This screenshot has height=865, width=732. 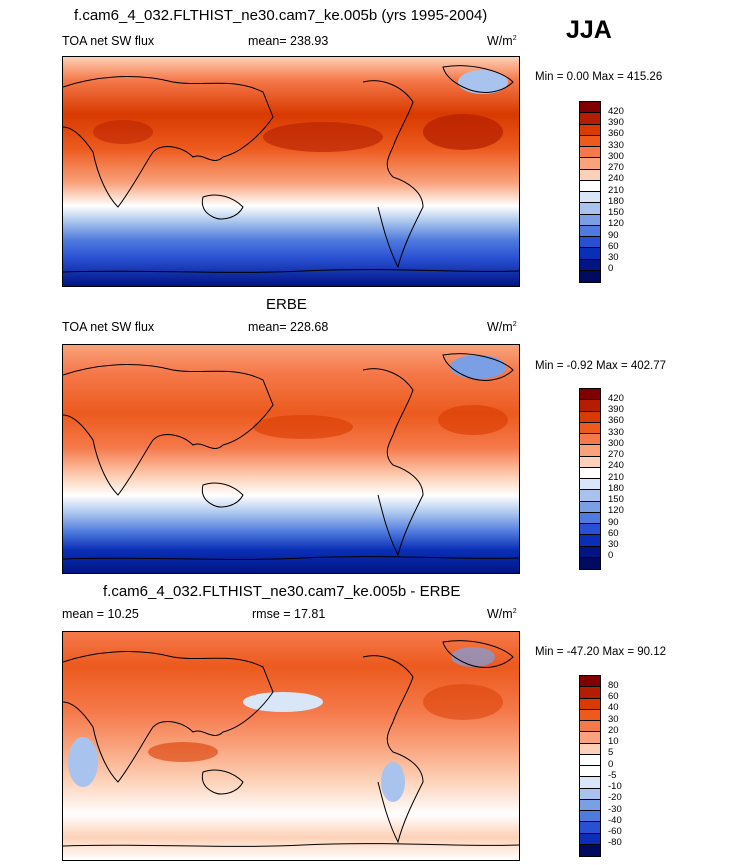 What do you see at coordinates (616, 409) in the screenshot?
I see `panel2-colorbar-label: 390` at bounding box center [616, 409].